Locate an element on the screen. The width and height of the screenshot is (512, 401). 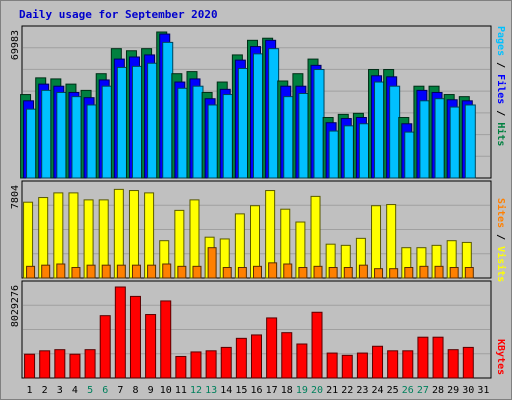
day-label-4: 4 is located at coordinates (75, 390).